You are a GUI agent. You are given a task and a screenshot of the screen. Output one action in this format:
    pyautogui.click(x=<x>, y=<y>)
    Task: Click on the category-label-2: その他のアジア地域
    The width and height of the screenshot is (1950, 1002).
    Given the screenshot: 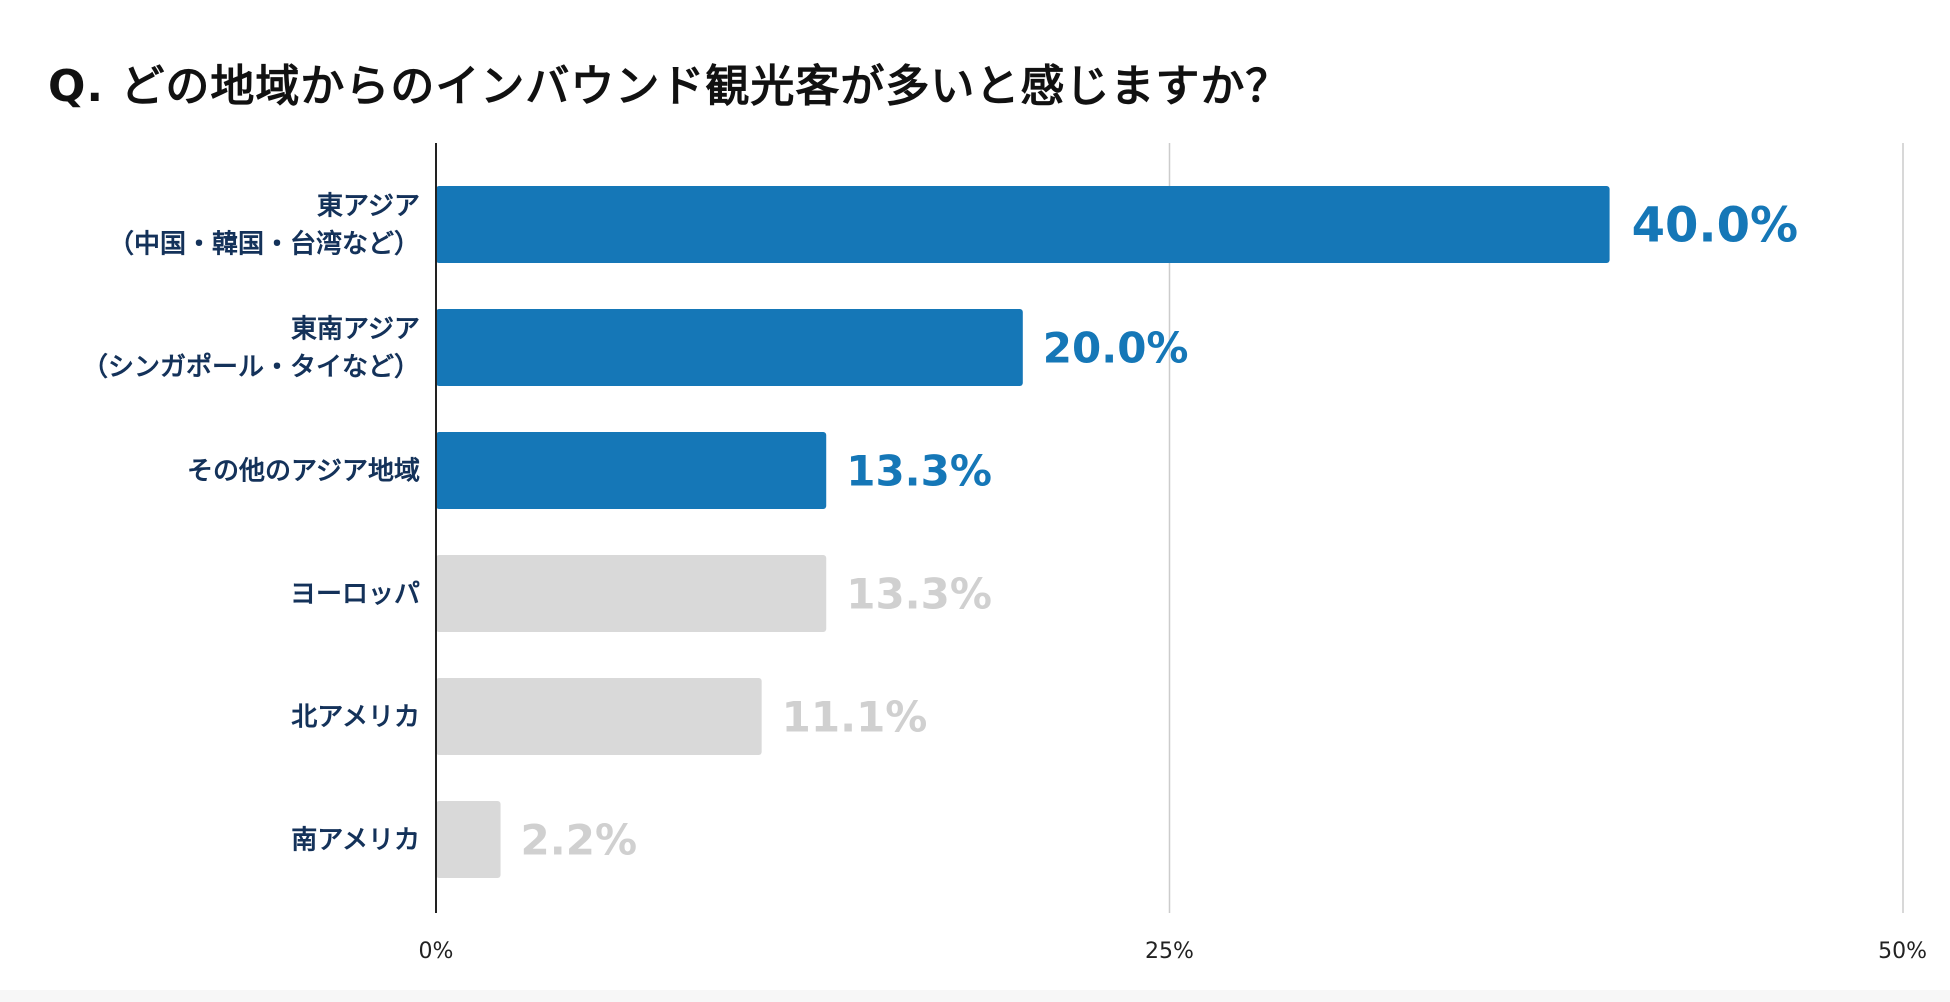 What is the action you would take?
    pyautogui.click(x=303, y=472)
    